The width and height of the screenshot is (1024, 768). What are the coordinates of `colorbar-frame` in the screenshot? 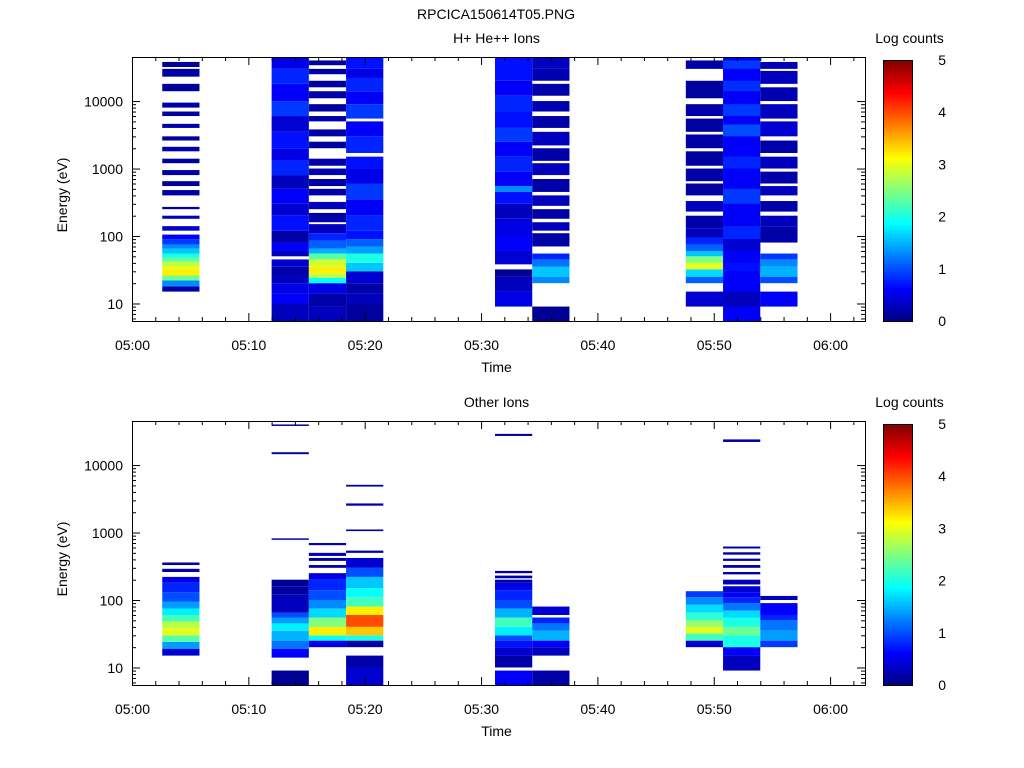 It's located at (898, 191).